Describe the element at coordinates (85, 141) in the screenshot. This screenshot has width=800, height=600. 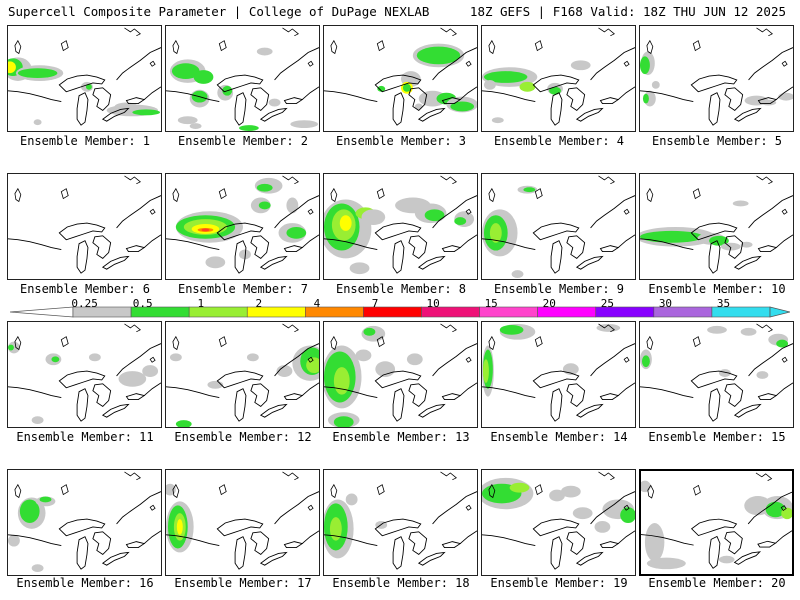
I see `member-label: Ensemble Member: 1` at that location.